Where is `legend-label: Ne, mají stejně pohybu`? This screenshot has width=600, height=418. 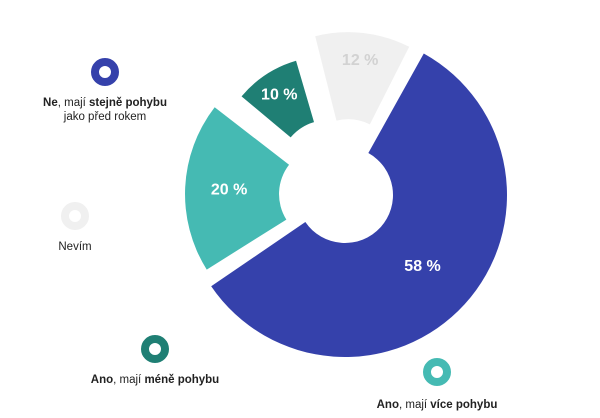 legend-label: Ne, mají stejně pohybu is located at coordinates (105, 103).